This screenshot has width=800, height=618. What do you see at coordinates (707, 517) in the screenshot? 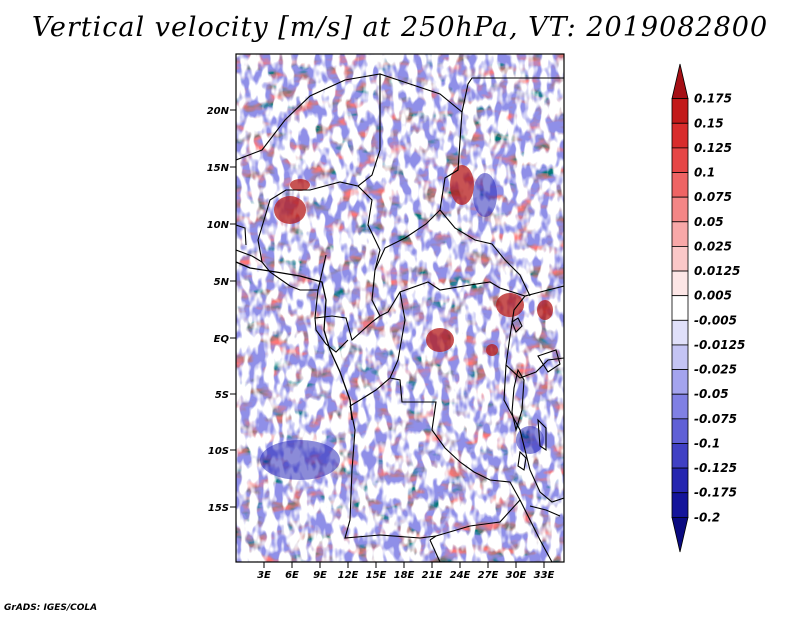
I see `colorbar-label: -0.2` at bounding box center [707, 517].